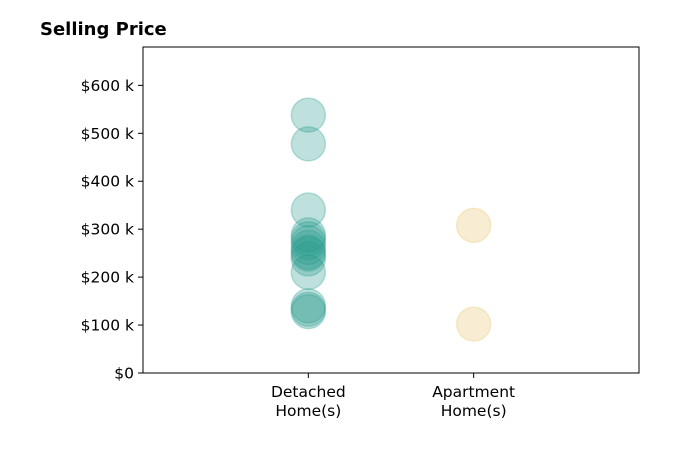  I want to click on y-axis: $0 $100 k $200 k $300 k $400 k $500 k $600 k, so click(112, 230).